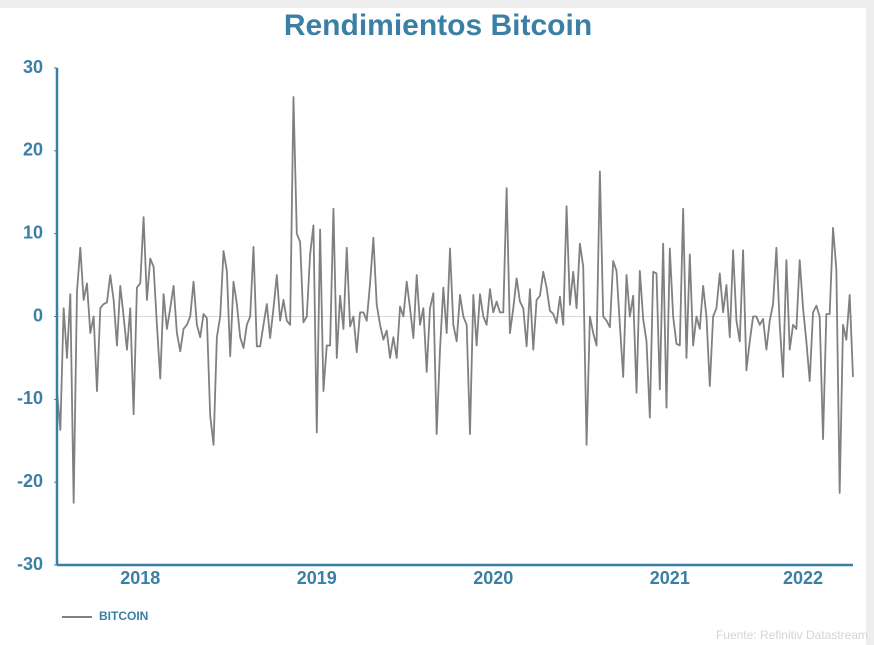 The height and width of the screenshot is (645, 874). I want to click on y-tick-label: 20, so click(33, 150).